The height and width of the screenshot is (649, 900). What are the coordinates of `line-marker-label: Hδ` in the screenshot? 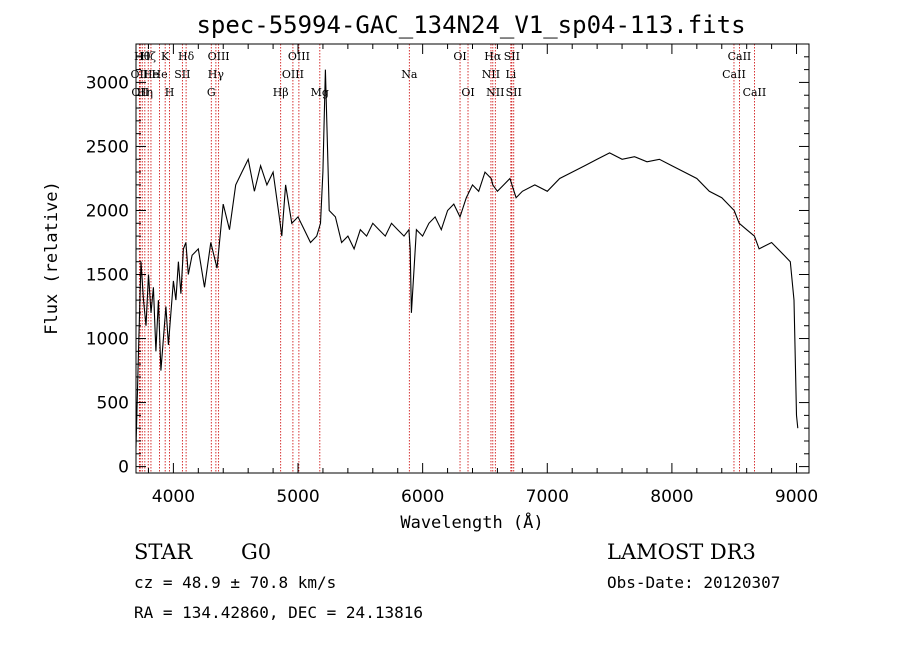 It's located at (186, 56).